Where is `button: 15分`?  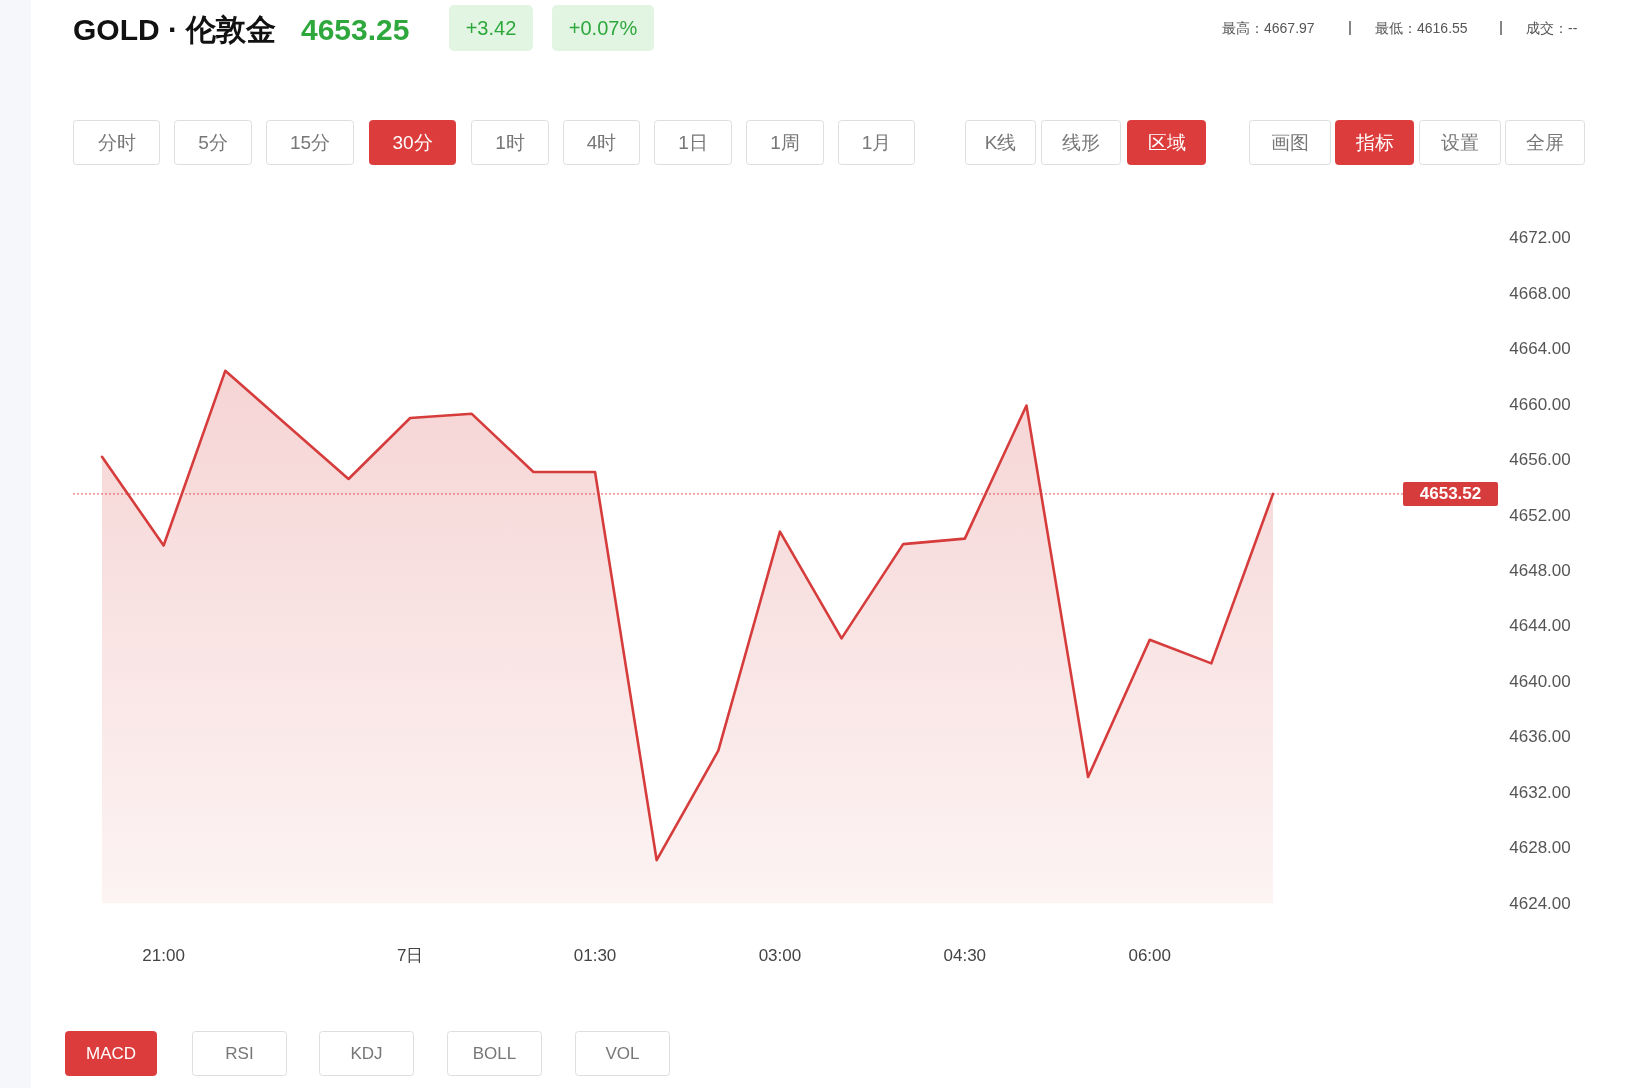
button: 15分 is located at coordinates (310, 142).